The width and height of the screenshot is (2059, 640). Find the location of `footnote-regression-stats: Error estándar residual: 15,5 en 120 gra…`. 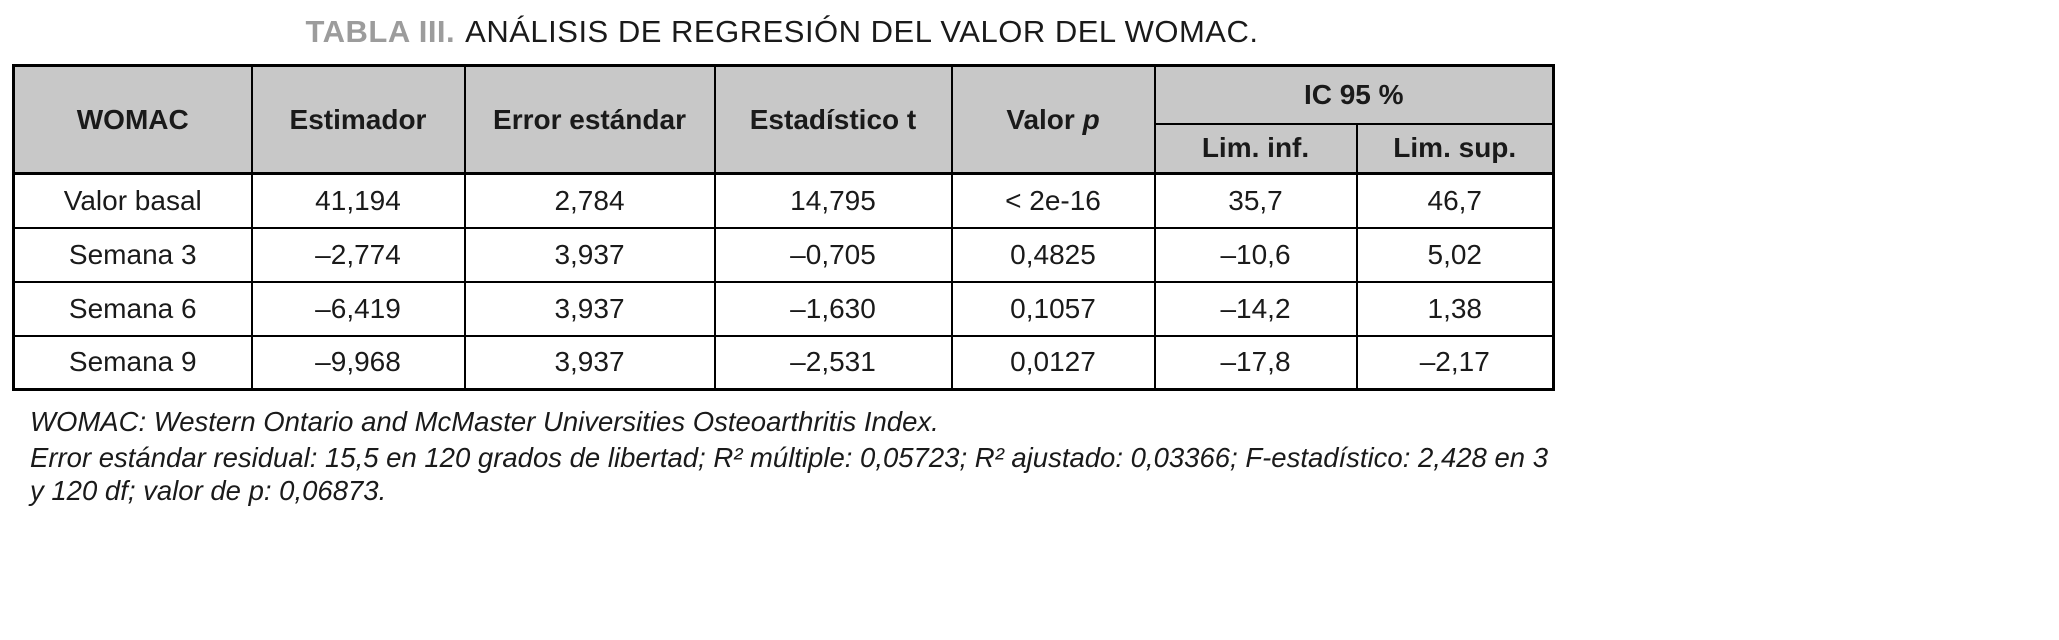

footnote-regression-stats: Error estándar residual: 15,5 en 120 gra… is located at coordinates (789, 474).